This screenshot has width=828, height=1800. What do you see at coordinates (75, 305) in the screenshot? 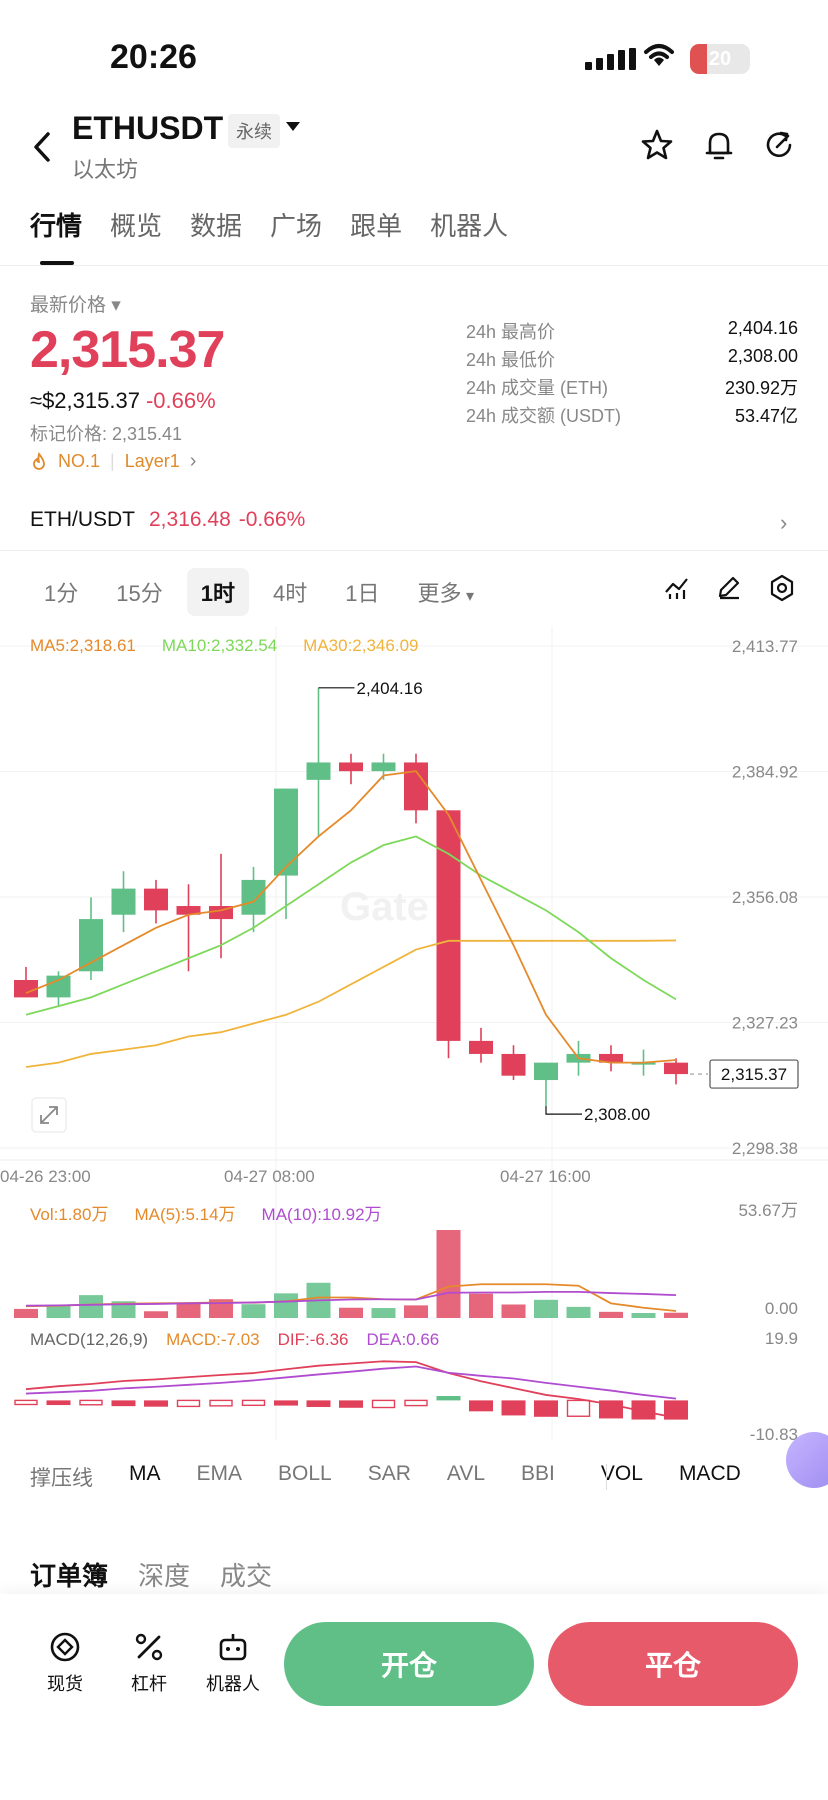
I see `latest-price-label: 最新价格 ▾` at bounding box center [75, 305].